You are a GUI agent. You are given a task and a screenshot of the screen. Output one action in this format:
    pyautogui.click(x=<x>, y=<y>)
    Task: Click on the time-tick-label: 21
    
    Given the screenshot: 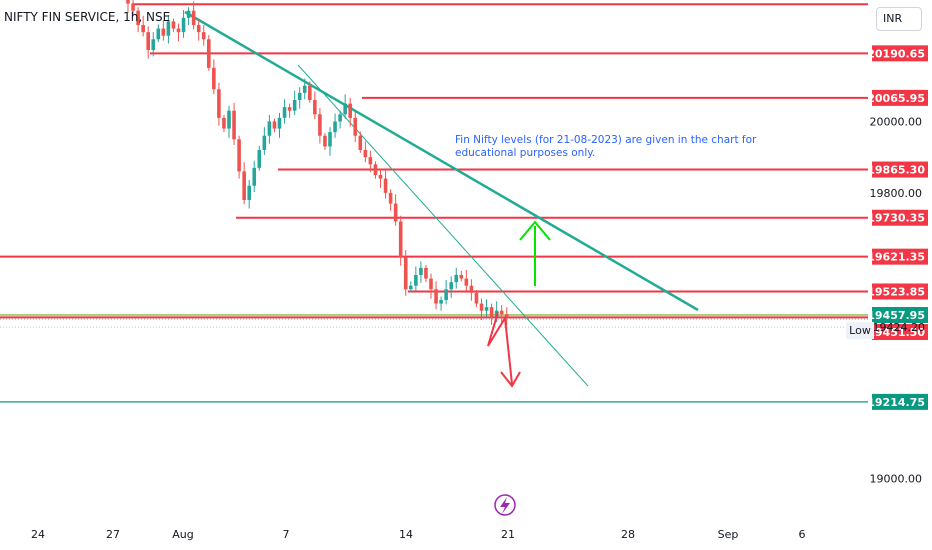 What is the action you would take?
    pyautogui.click(x=508, y=534)
    